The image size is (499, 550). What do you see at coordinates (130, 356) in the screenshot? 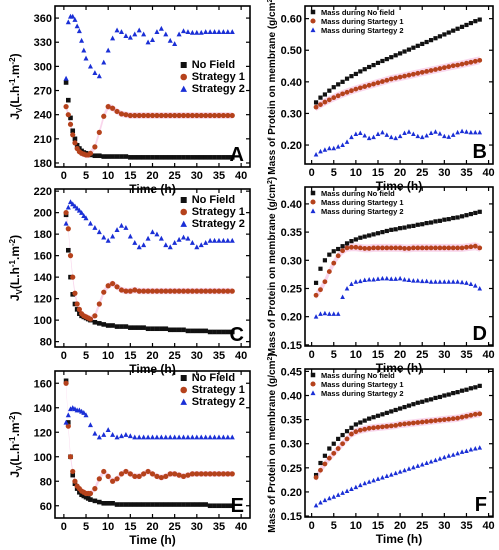
I see `x-tick-label: 15` at bounding box center [130, 356].